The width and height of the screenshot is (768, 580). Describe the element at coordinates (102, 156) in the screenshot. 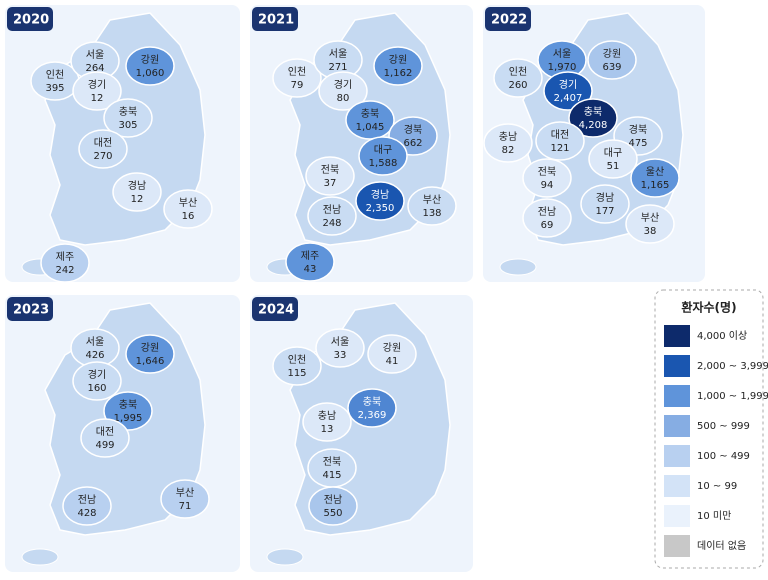

I see `region-value: 270` at that location.